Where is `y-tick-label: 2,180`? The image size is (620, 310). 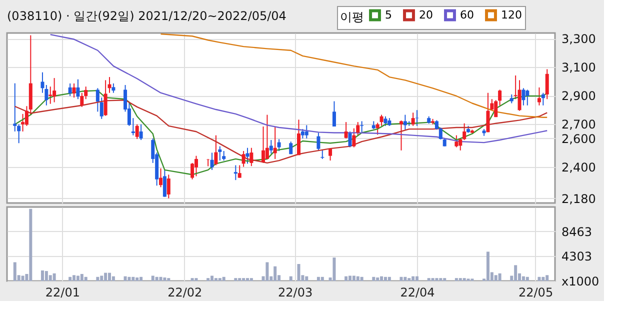
y-tick-label: 2,180 is located at coordinates (579, 199).